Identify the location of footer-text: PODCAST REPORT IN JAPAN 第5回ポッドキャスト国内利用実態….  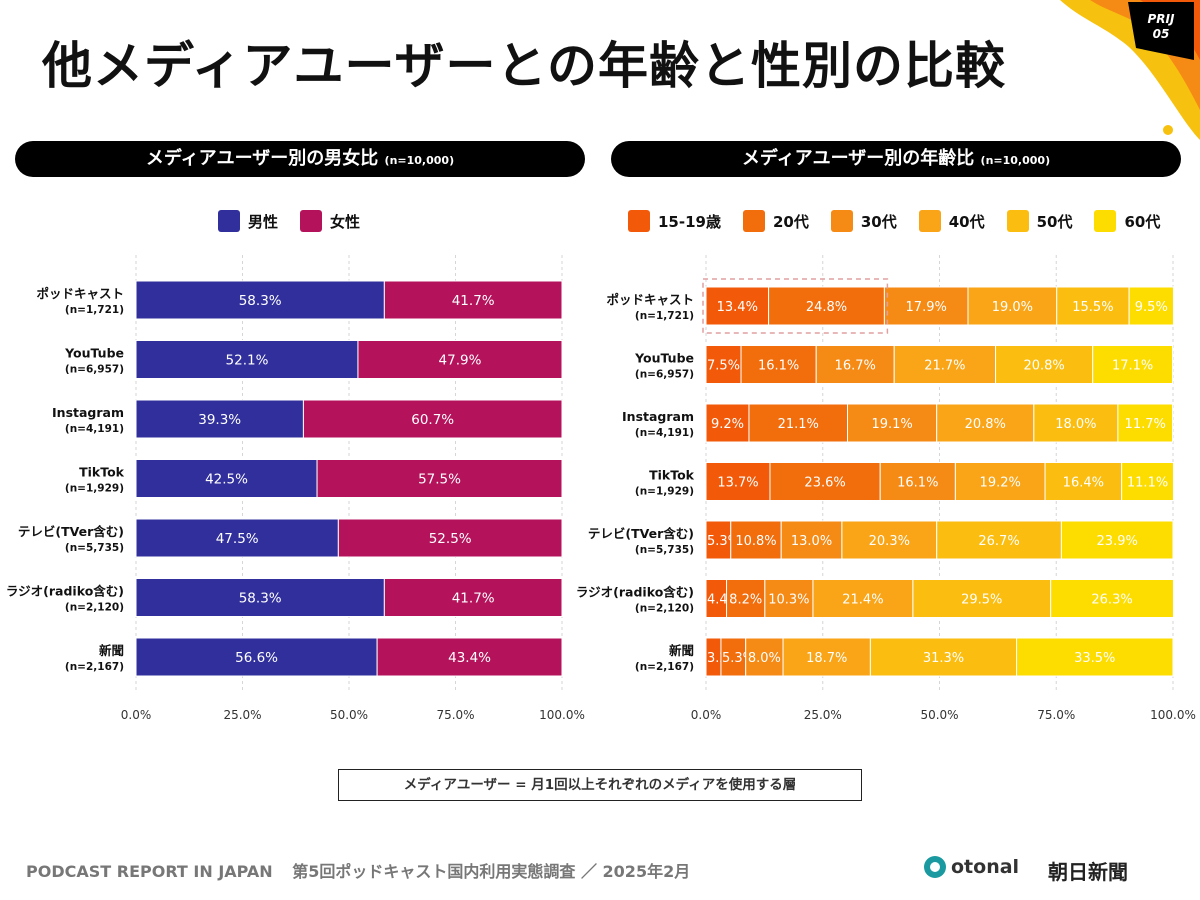
(365, 870).